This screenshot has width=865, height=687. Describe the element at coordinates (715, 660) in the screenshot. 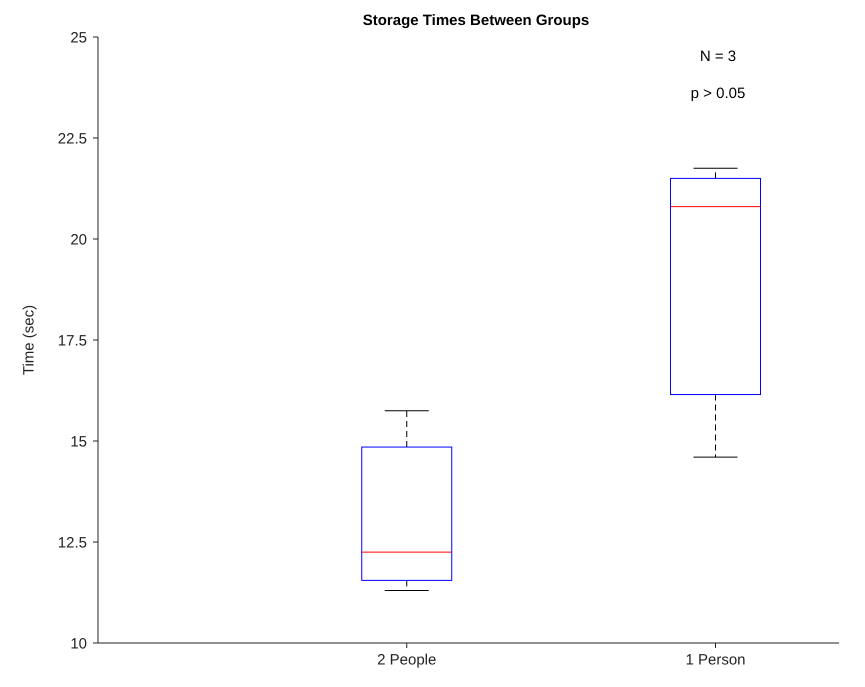

I see `x-tick-label: 1 Person` at that location.